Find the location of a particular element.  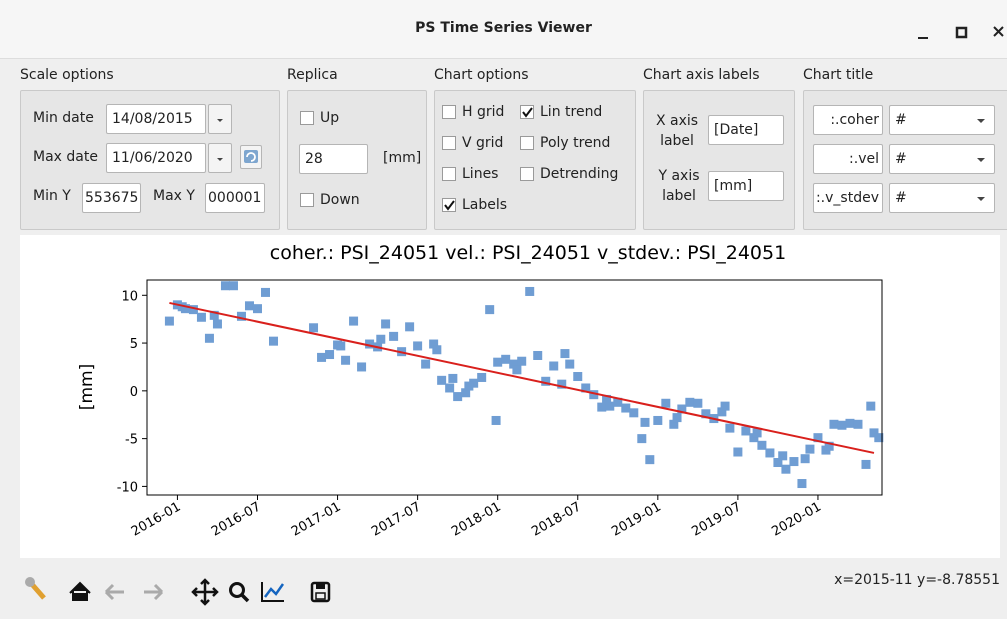

close is located at coordinates (998, 31).